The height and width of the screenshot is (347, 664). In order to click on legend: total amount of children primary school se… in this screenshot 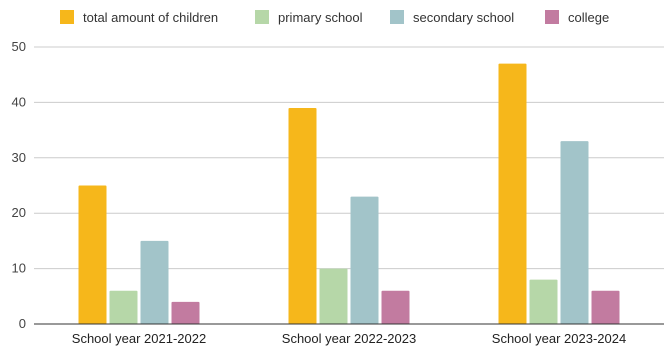, I will do `click(334, 17)`.